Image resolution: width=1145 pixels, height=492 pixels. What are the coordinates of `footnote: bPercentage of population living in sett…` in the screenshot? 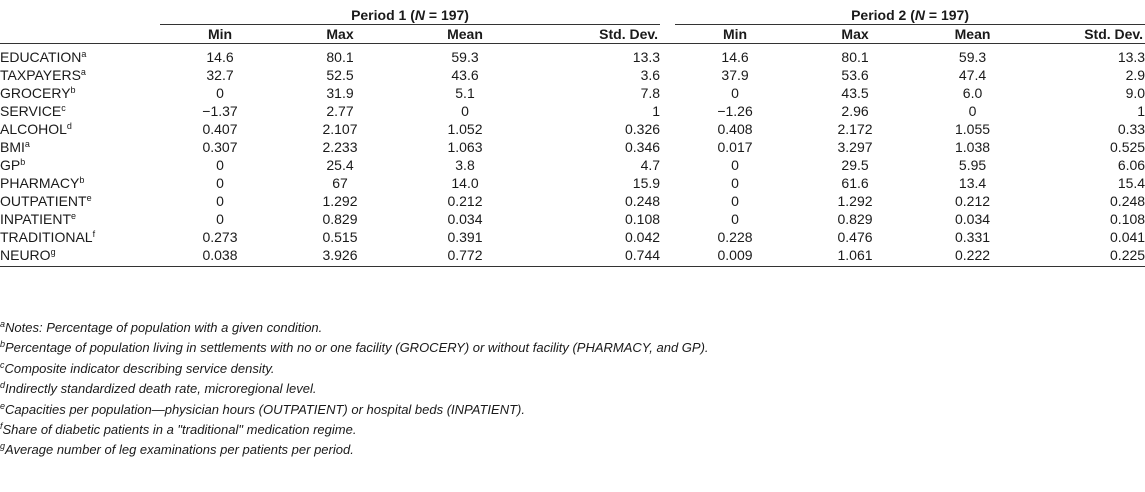 It's located at (354, 347).